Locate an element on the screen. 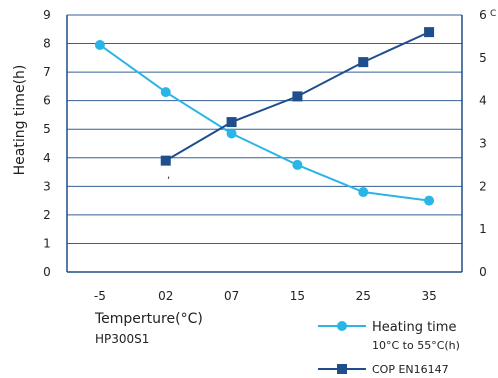 Image resolution: width=498 pixels, height=378 pixels. legend-marker-cop is located at coordinates (342, 369).